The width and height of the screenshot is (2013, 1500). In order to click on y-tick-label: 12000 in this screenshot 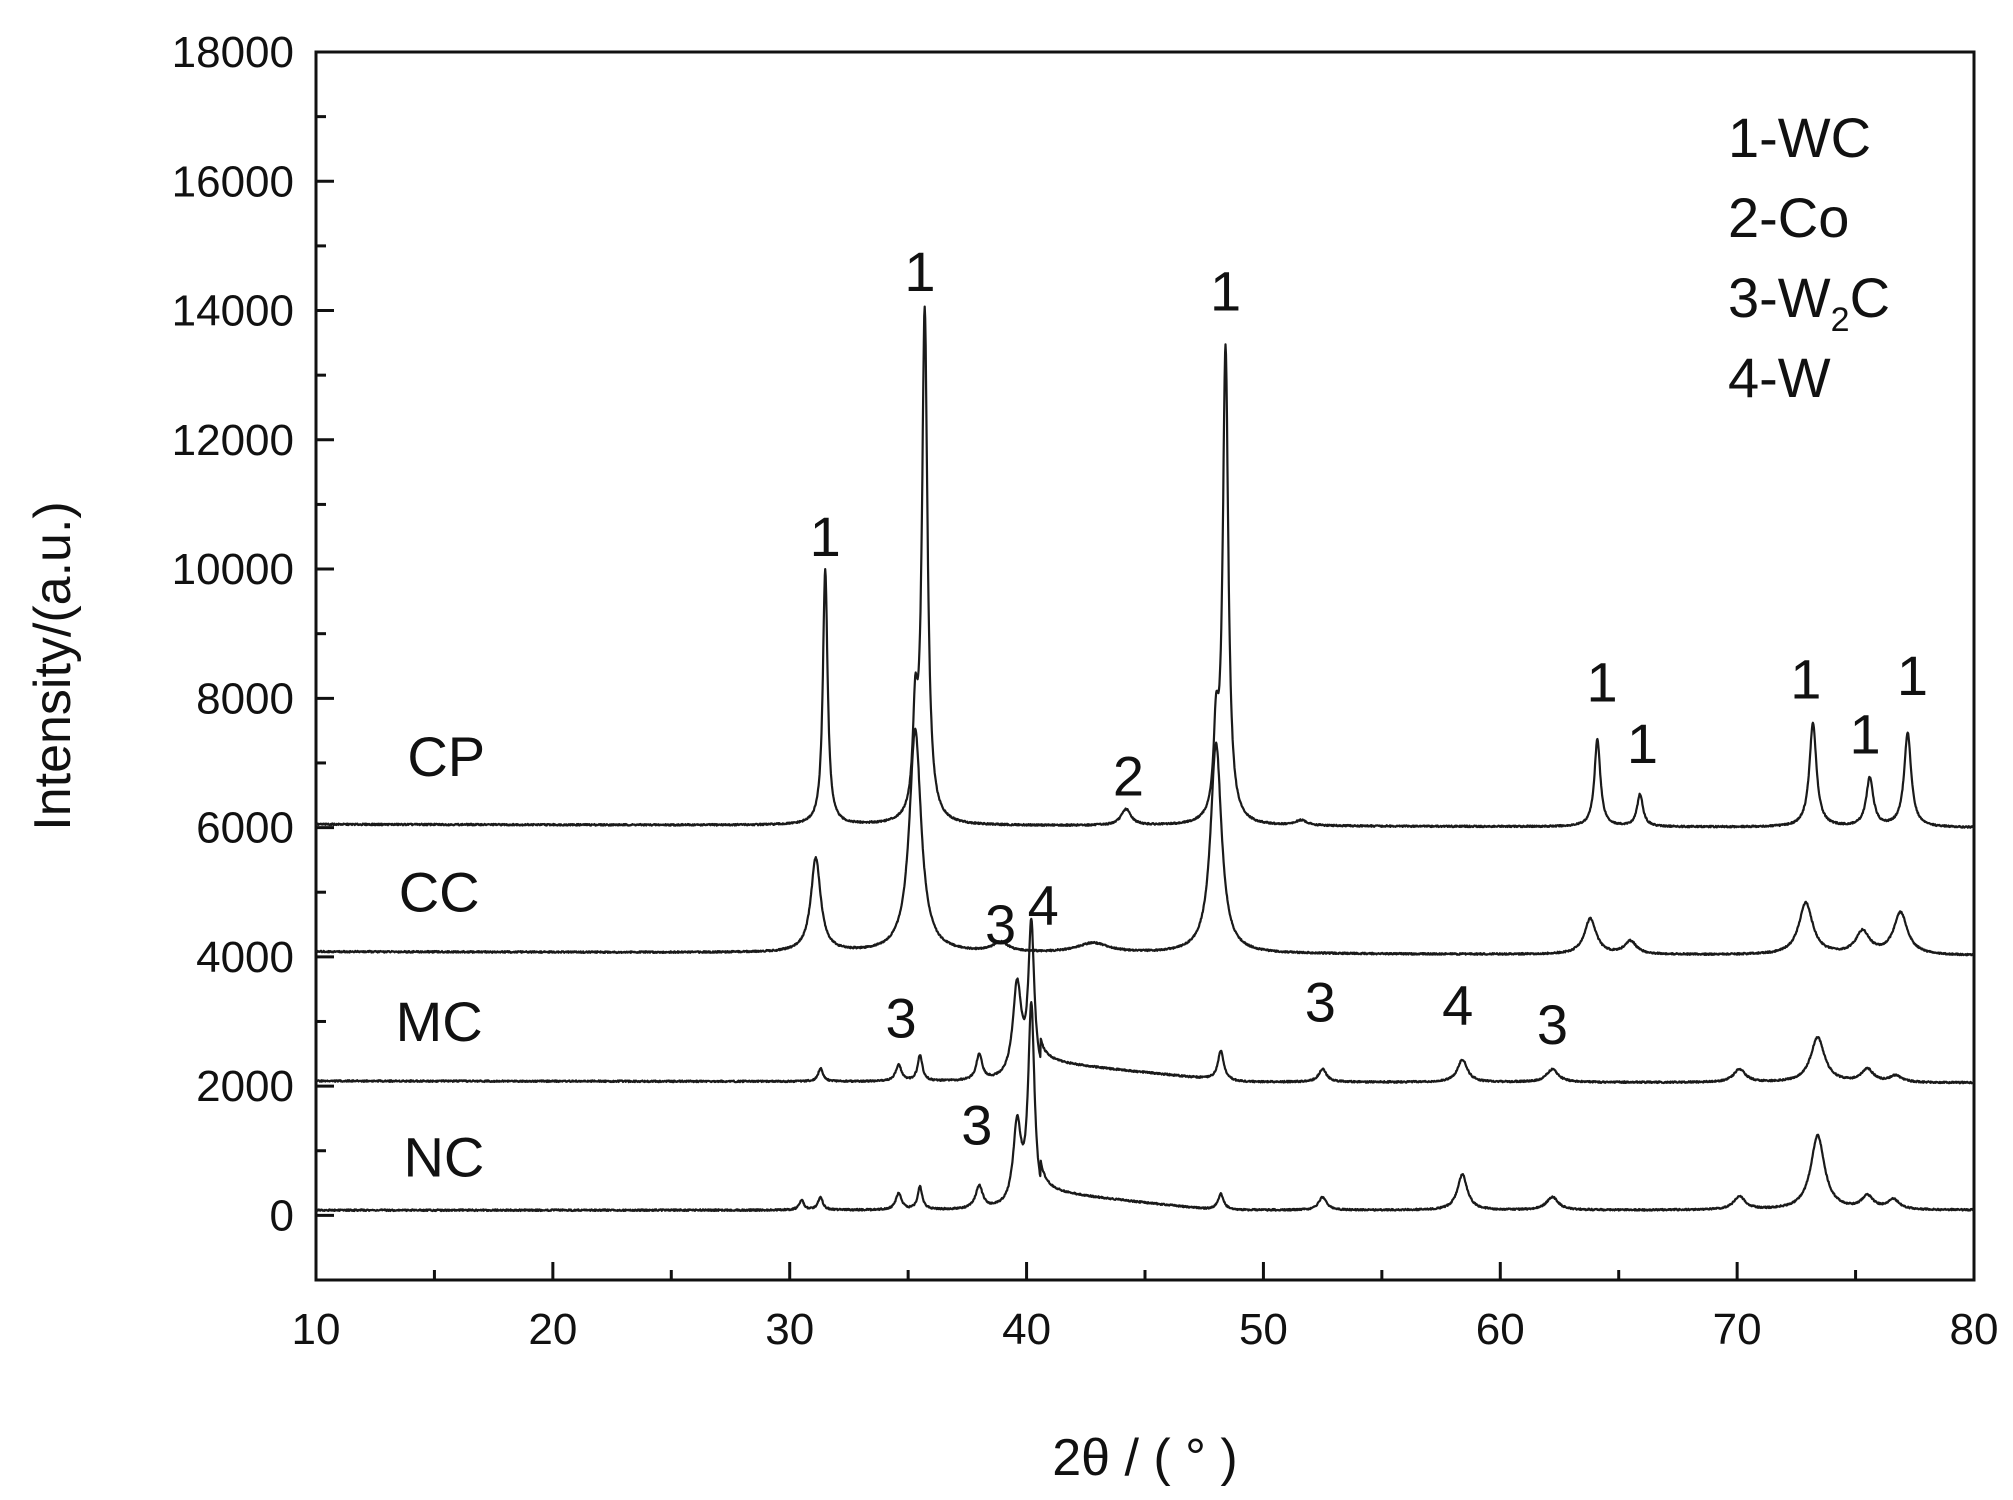, I will do `click(233, 440)`.